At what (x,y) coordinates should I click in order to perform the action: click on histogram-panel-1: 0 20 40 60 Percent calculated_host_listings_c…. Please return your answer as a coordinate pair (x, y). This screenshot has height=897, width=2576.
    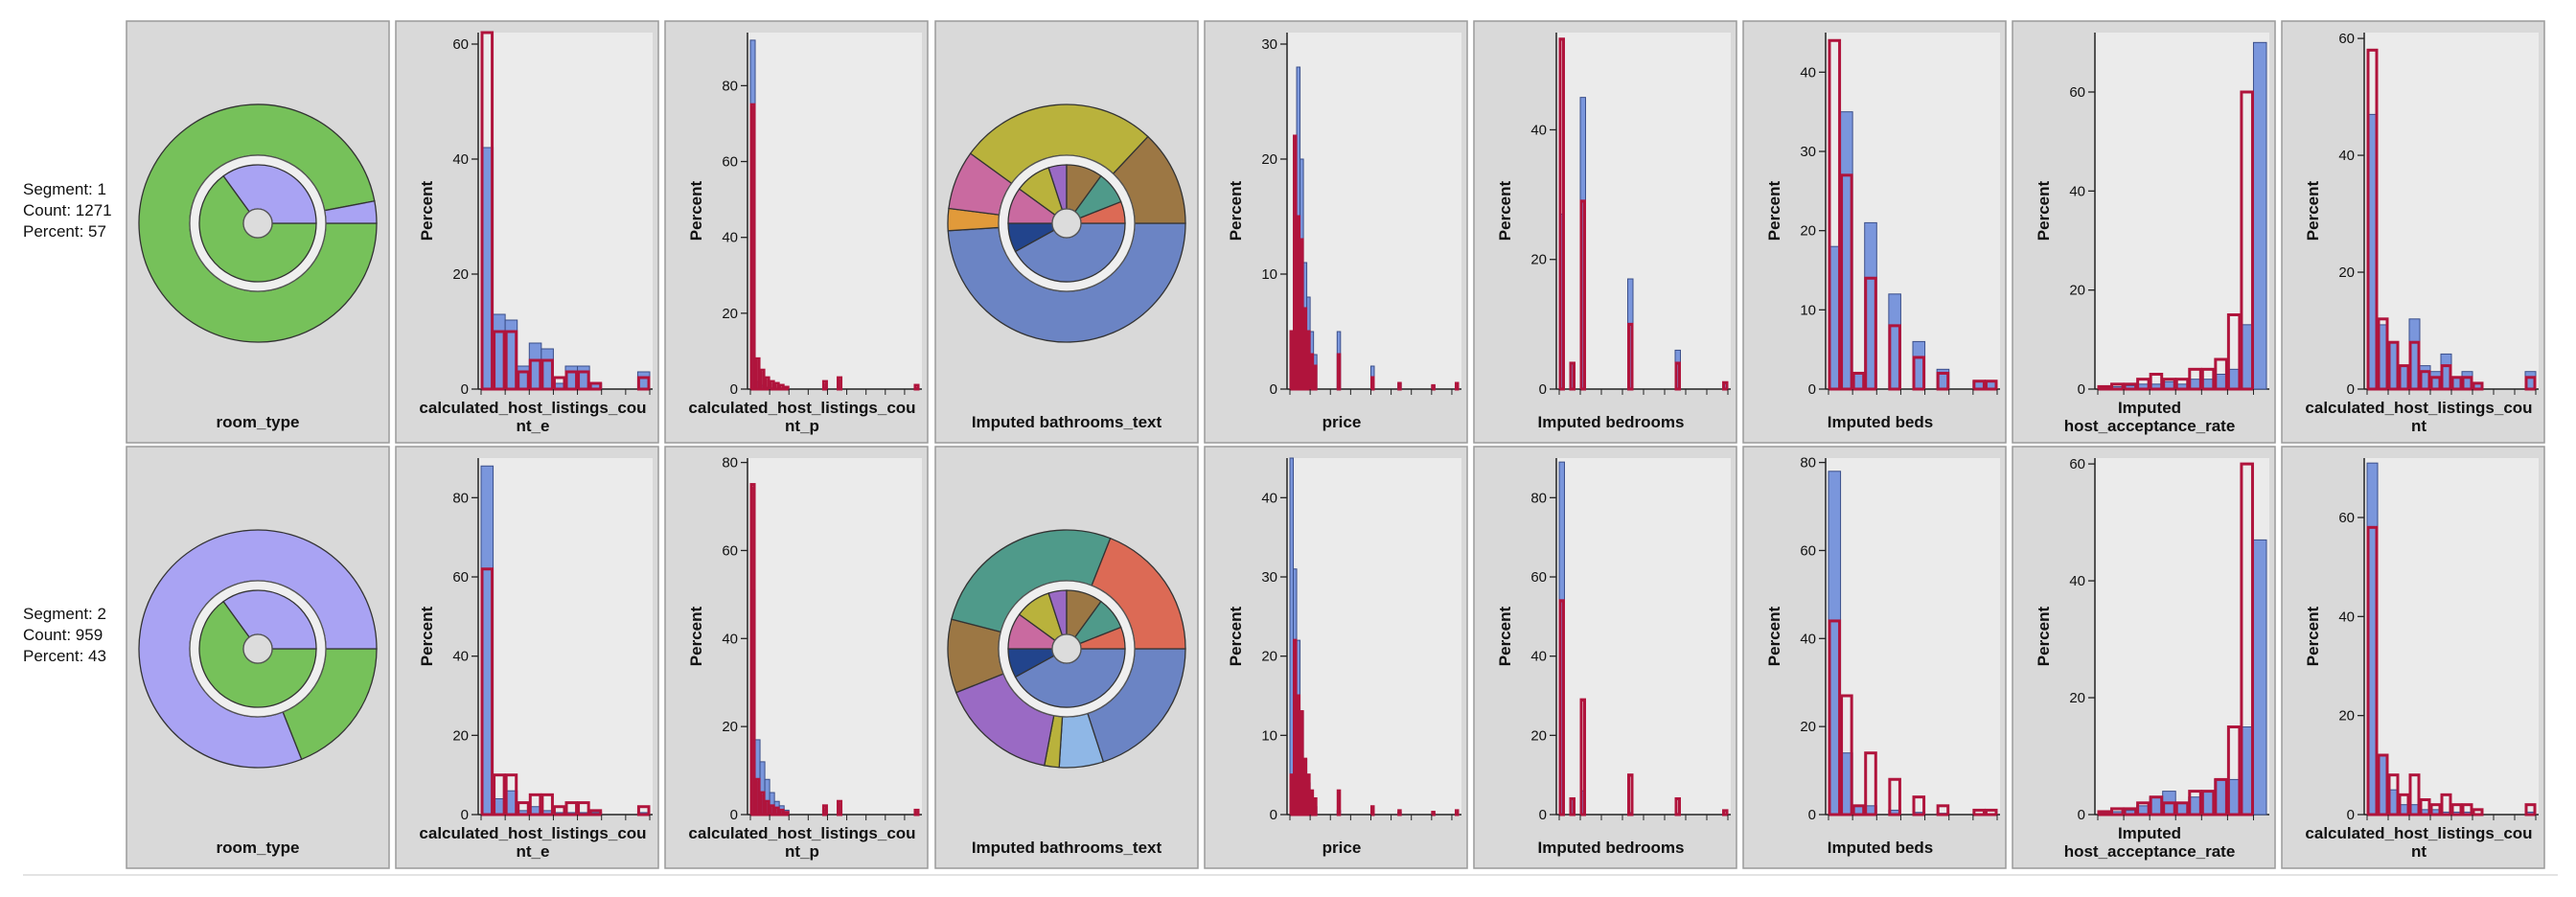
    Looking at the image, I should click on (527, 232).